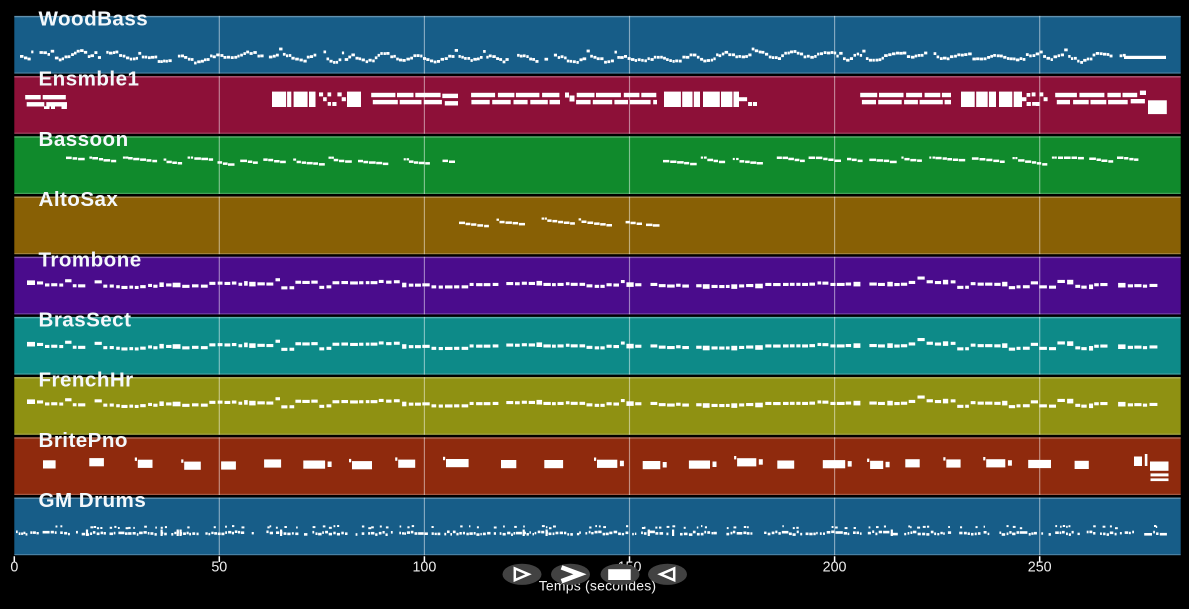  What do you see at coordinates (424, 568) in the screenshot?
I see `svg-text: 100` at bounding box center [424, 568].